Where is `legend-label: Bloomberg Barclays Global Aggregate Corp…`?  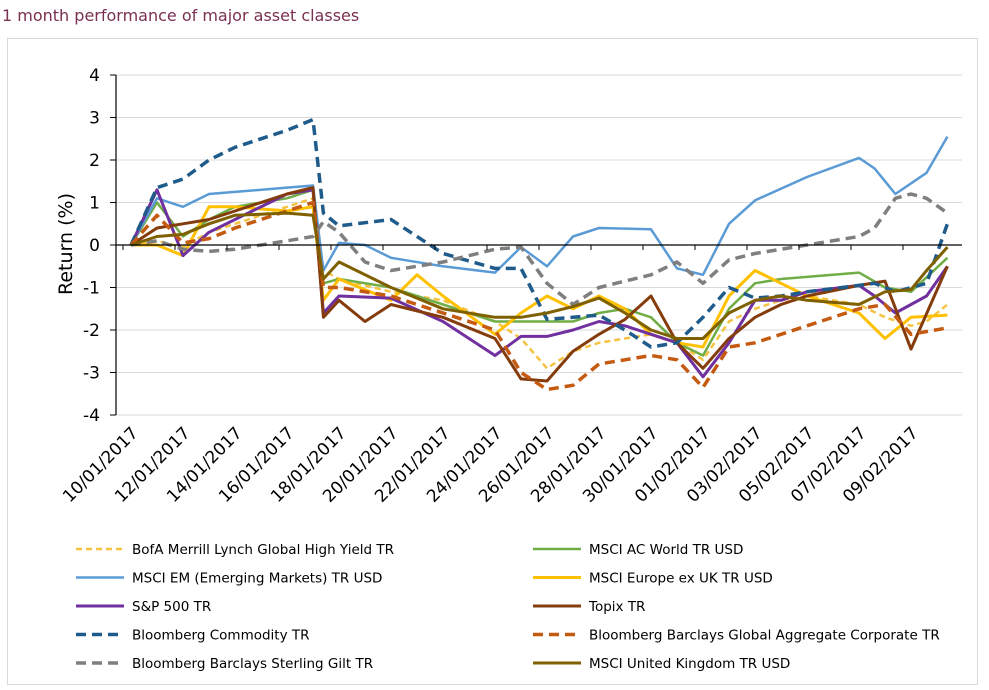 legend-label: Bloomberg Barclays Global Aggregate Corp… is located at coordinates (764, 636).